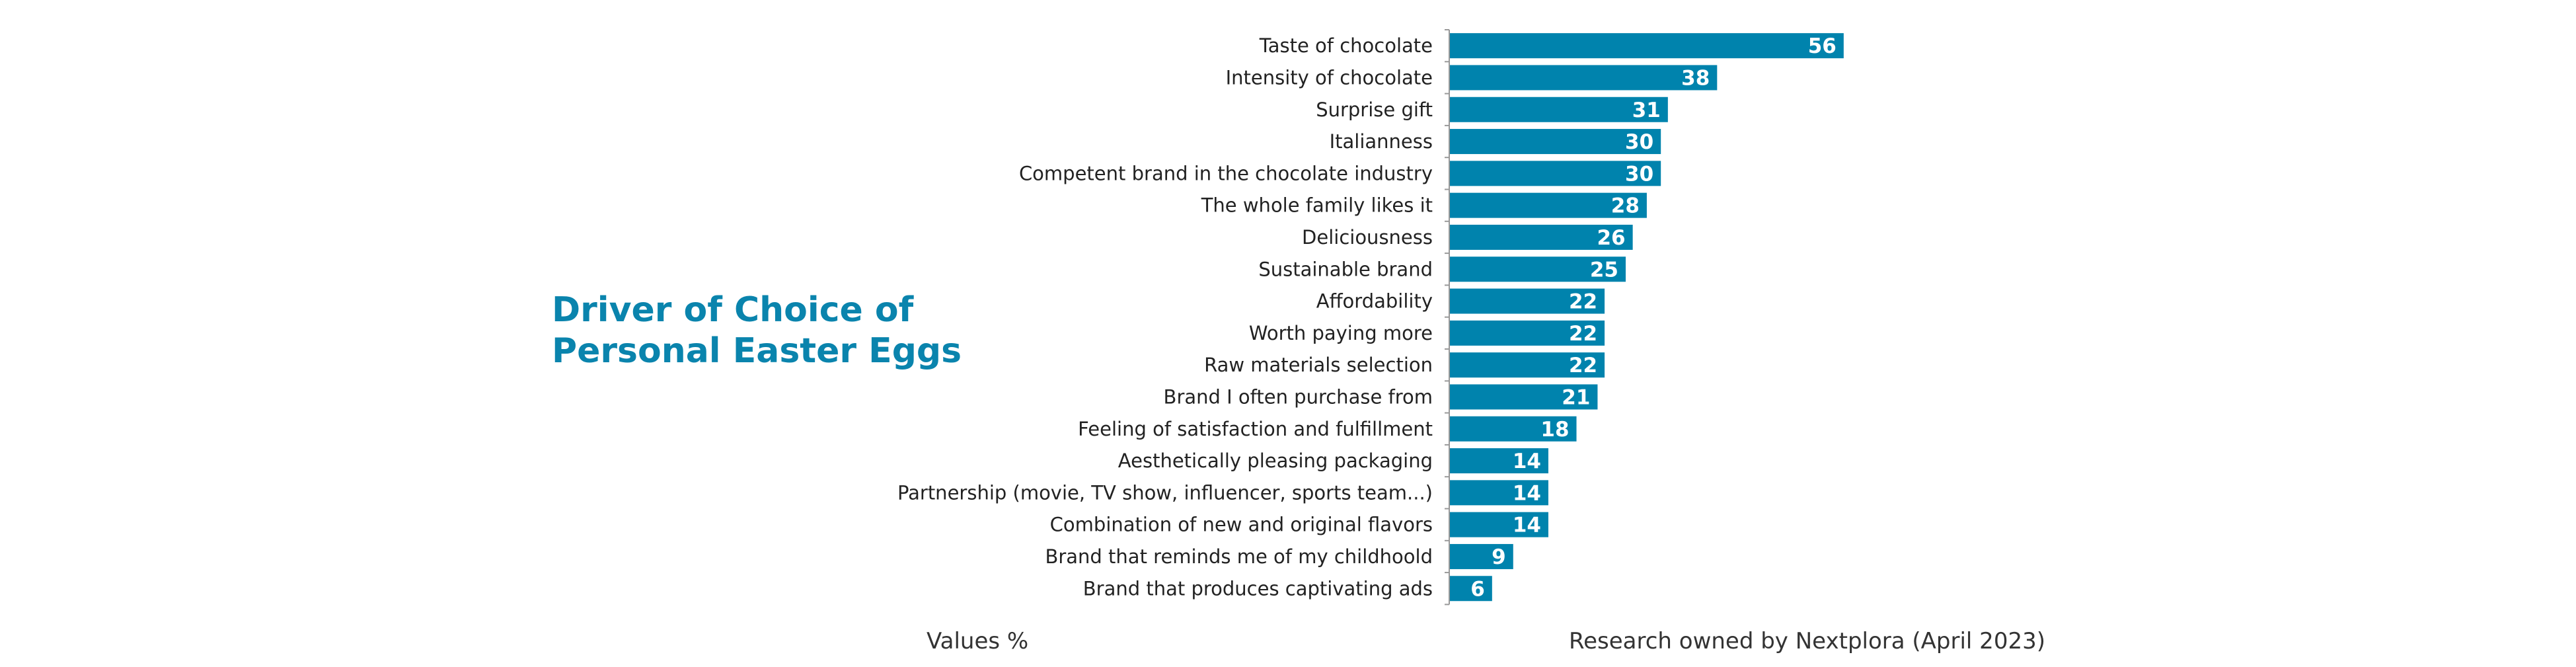 The width and height of the screenshot is (2576, 667). What do you see at coordinates (1807, 641) in the screenshot?
I see `source-note: Research owned by Nextplora (April 2023)` at bounding box center [1807, 641].